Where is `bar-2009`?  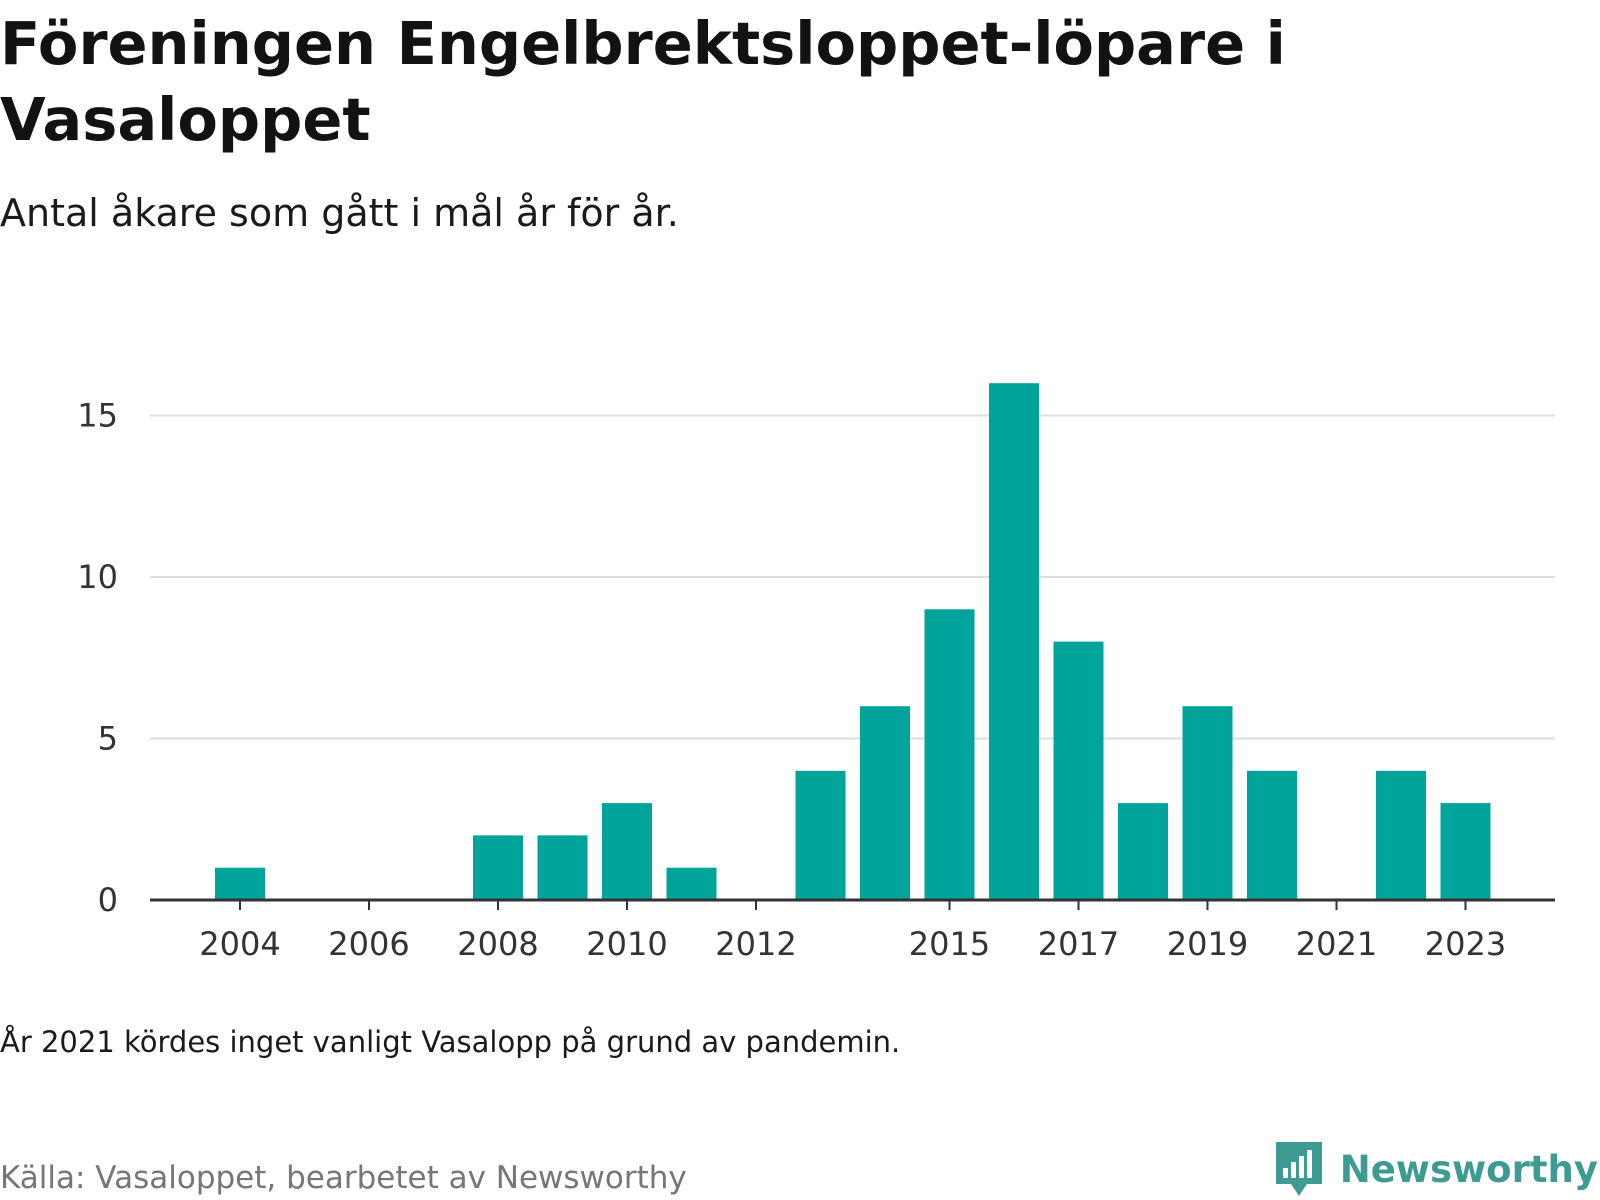 bar-2009 is located at coordinates (562, 867).